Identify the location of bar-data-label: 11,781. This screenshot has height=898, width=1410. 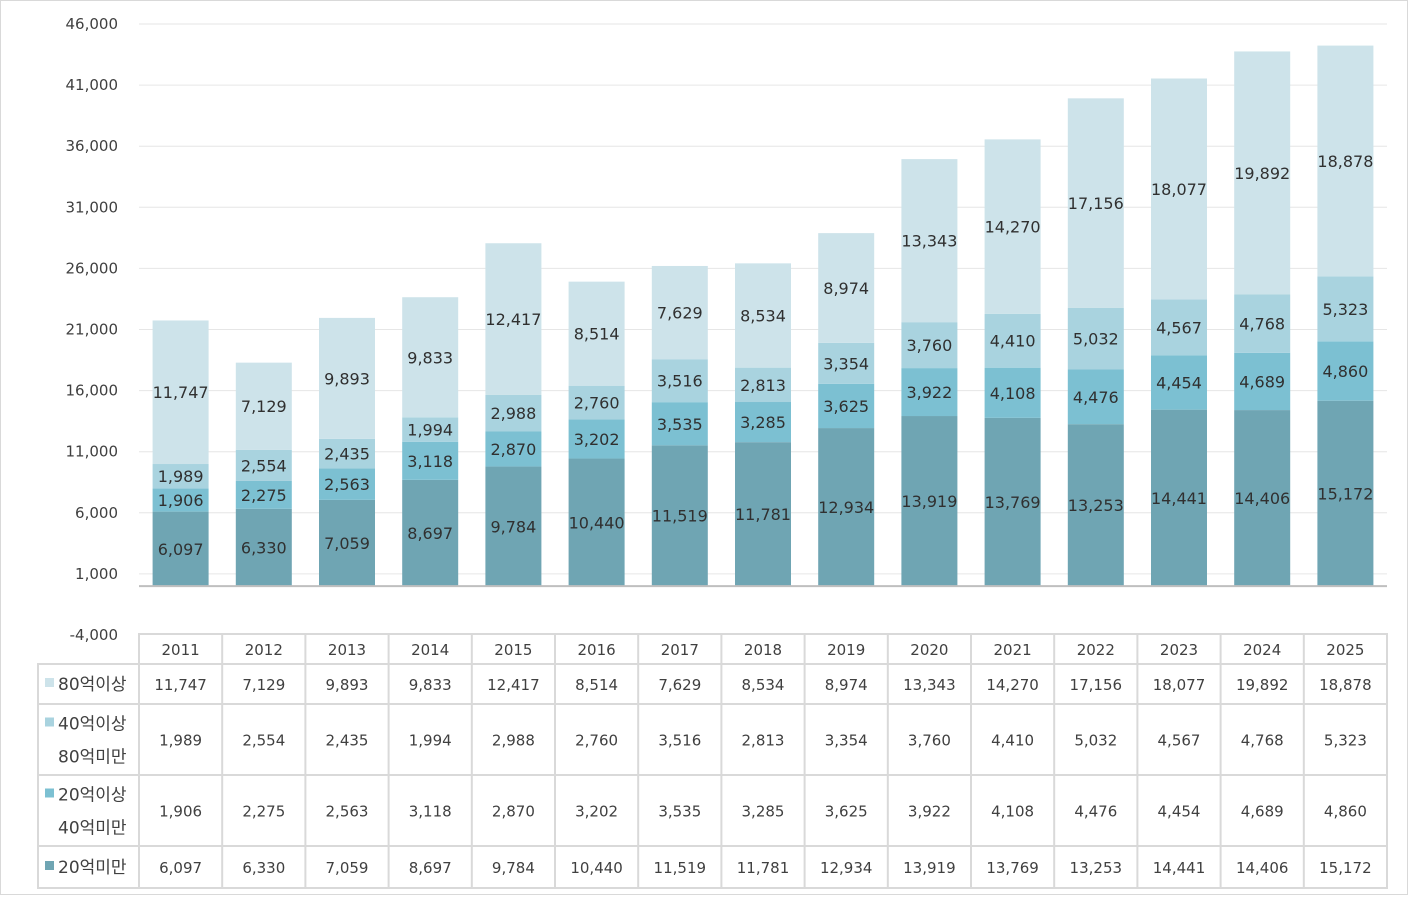
(763, 514).